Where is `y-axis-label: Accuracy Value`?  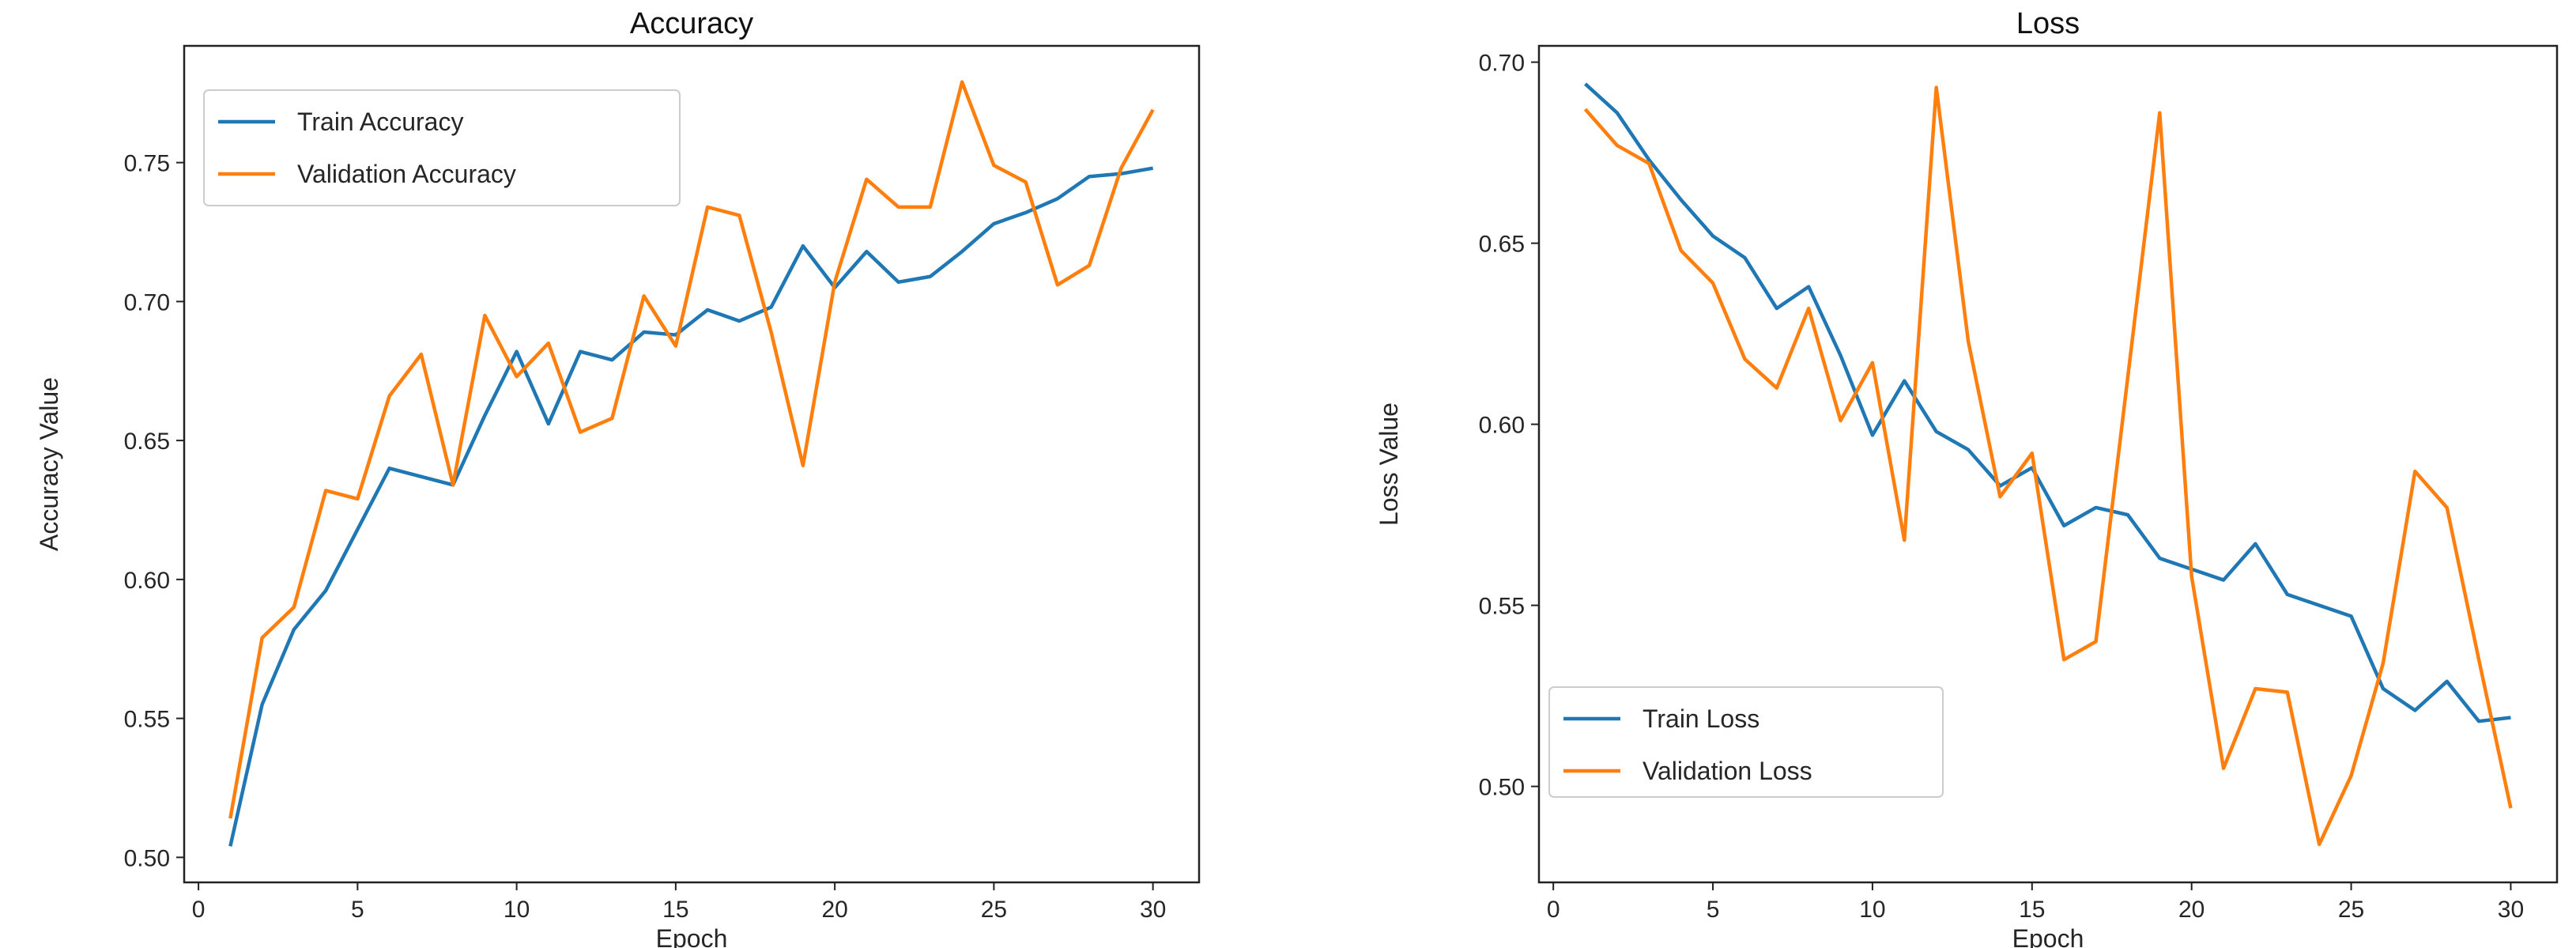
y-axis-label: Accuracy Value is located at coordinates (49, 464).